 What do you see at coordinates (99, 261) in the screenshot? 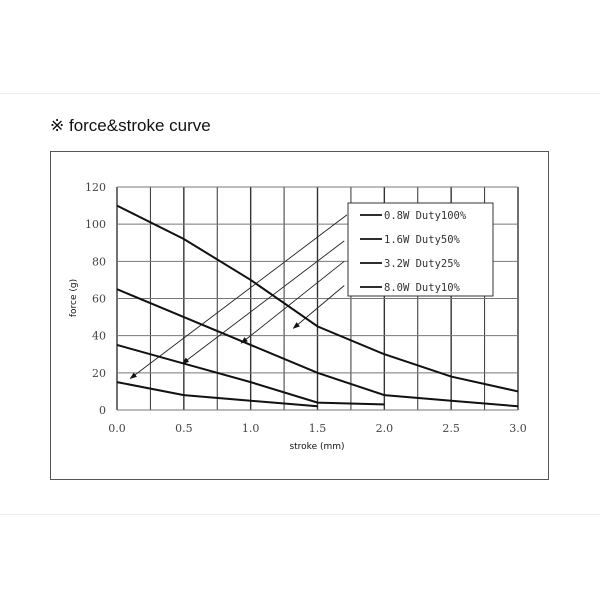
I see `y-tick-label: 80` at bounding box center [99, 261].